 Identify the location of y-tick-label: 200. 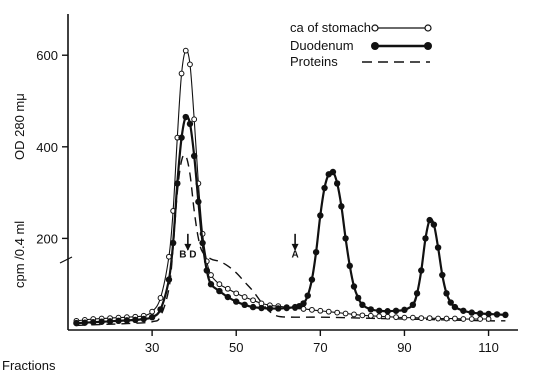
(47, 238).